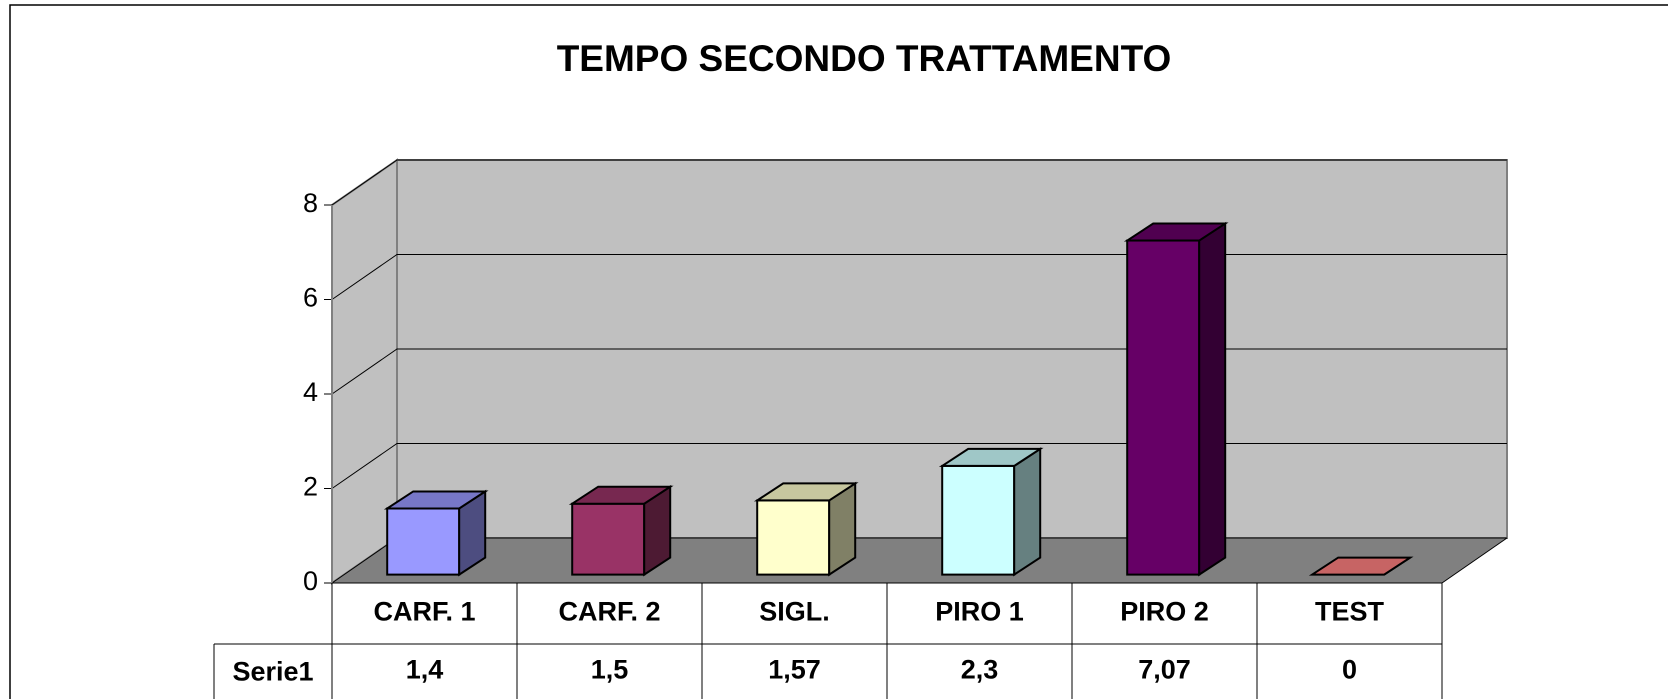 This screenshot has height=699, width=1668. Describe the element at coordinates (1474, 560) in the screenshot. I see `table-line` at that location.